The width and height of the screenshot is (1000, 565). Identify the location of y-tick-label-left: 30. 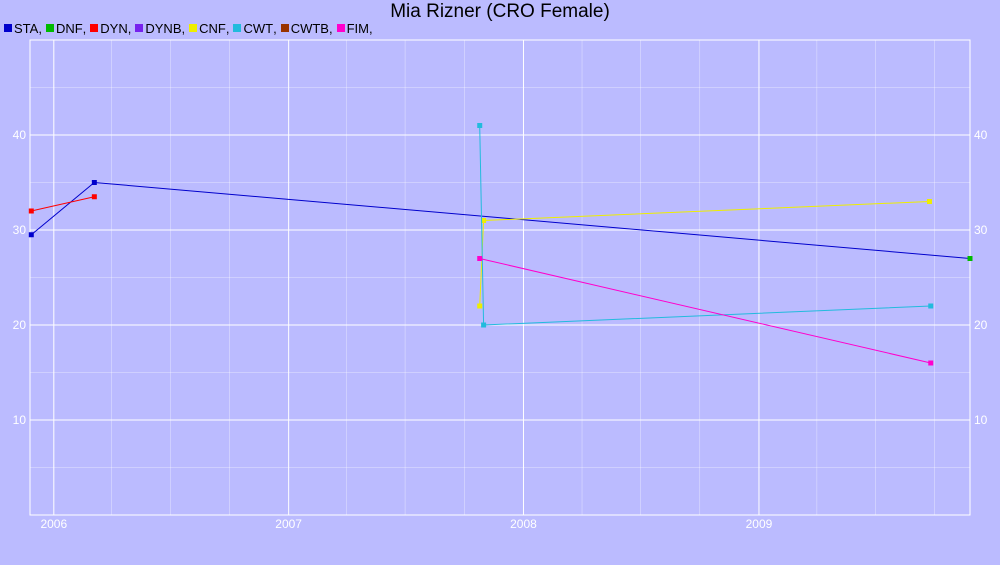
(20, 230).